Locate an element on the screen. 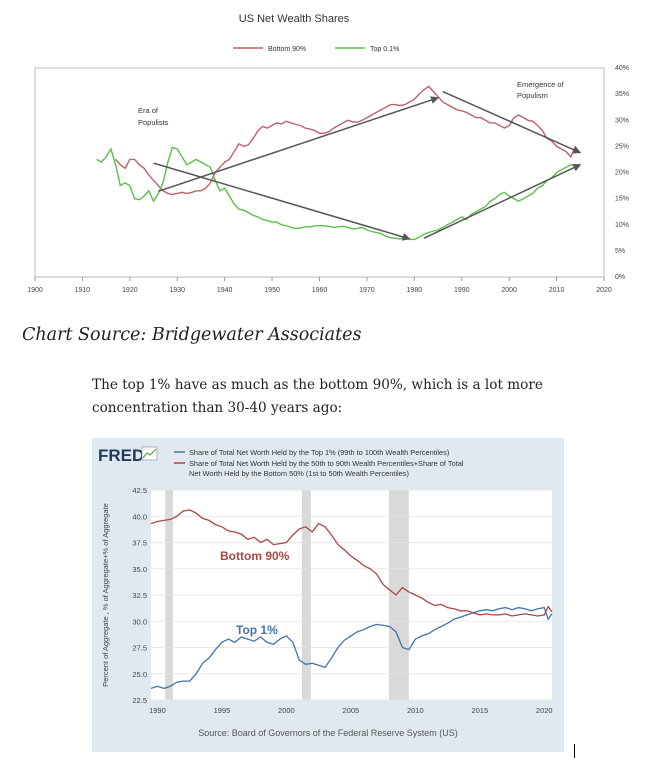 The image size is (659, 765). y-tick-label: 27.5 is located at coordinates (139, 648).